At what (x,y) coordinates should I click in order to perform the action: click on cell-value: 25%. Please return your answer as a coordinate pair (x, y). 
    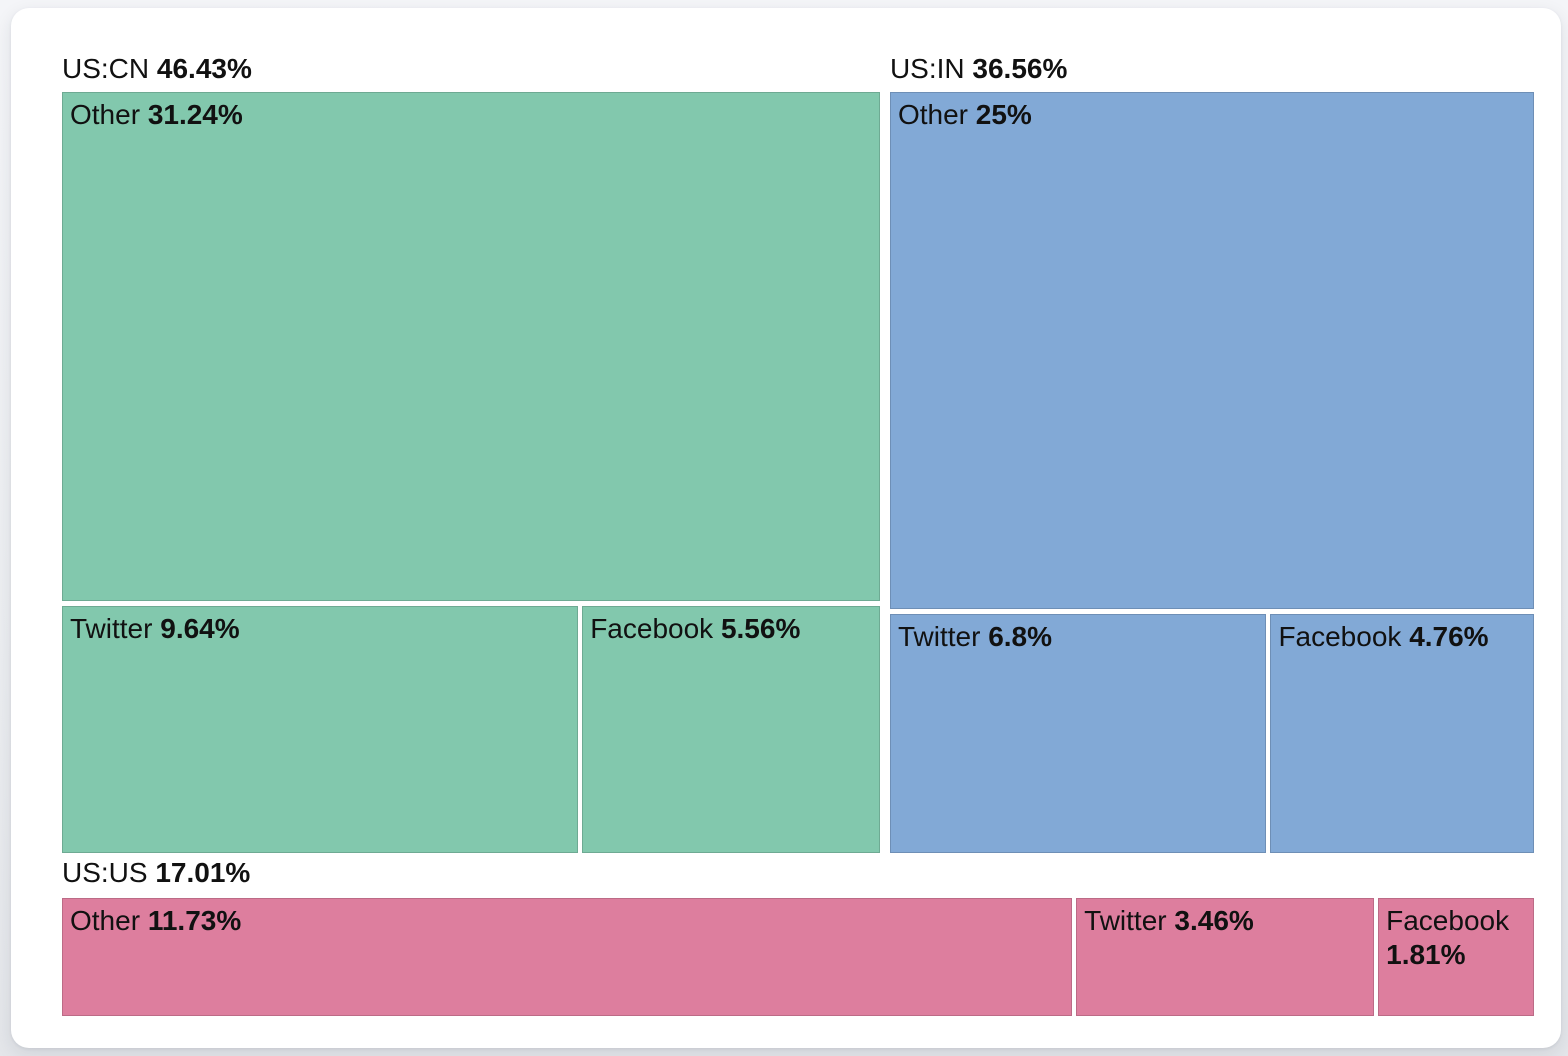
    Looking at the image, I should click on (1003, 114).